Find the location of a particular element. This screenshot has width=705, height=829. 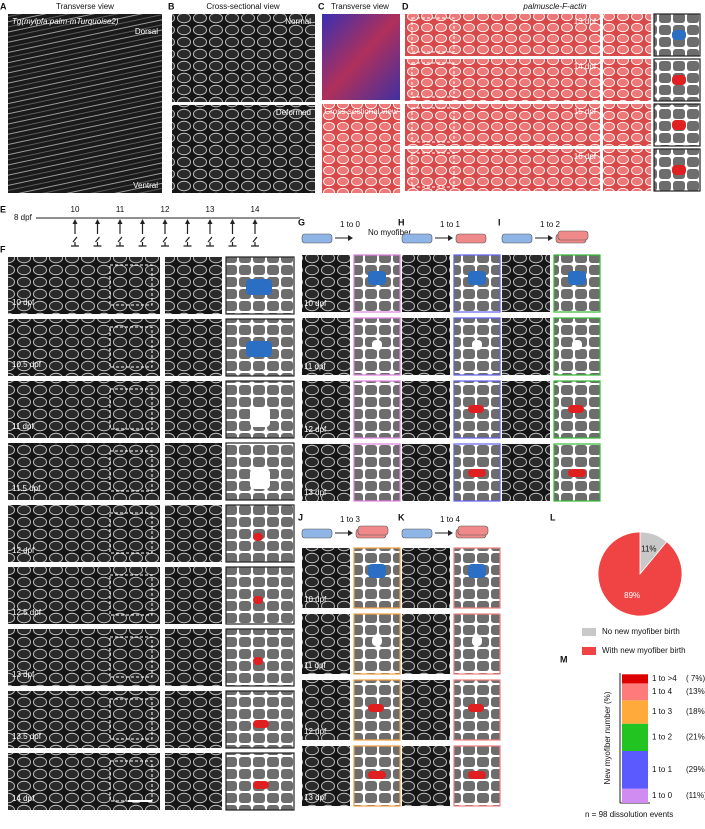

data-label: (11%) is located at coordinates (695, 795).